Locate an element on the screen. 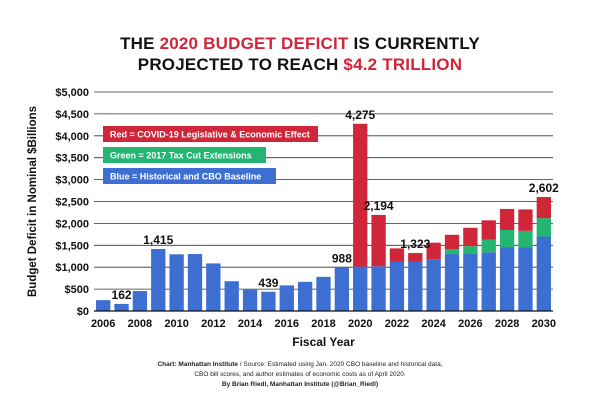 This screenshot has height=416, width=600. x-tick-label-2030: 2030 is located at coordinates (544, 324).